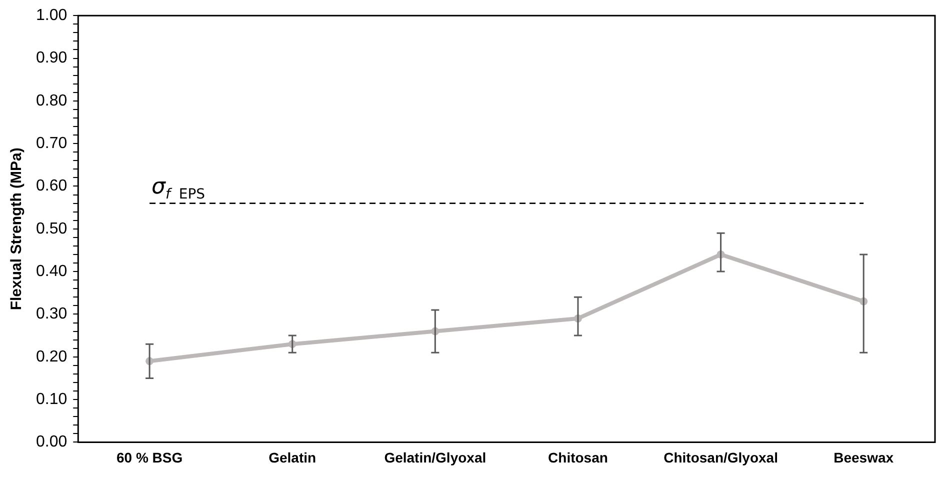  Describe the element at coordinates (52, 143) in the screenshot. I see `y-tick-label: 0.70` at that location.